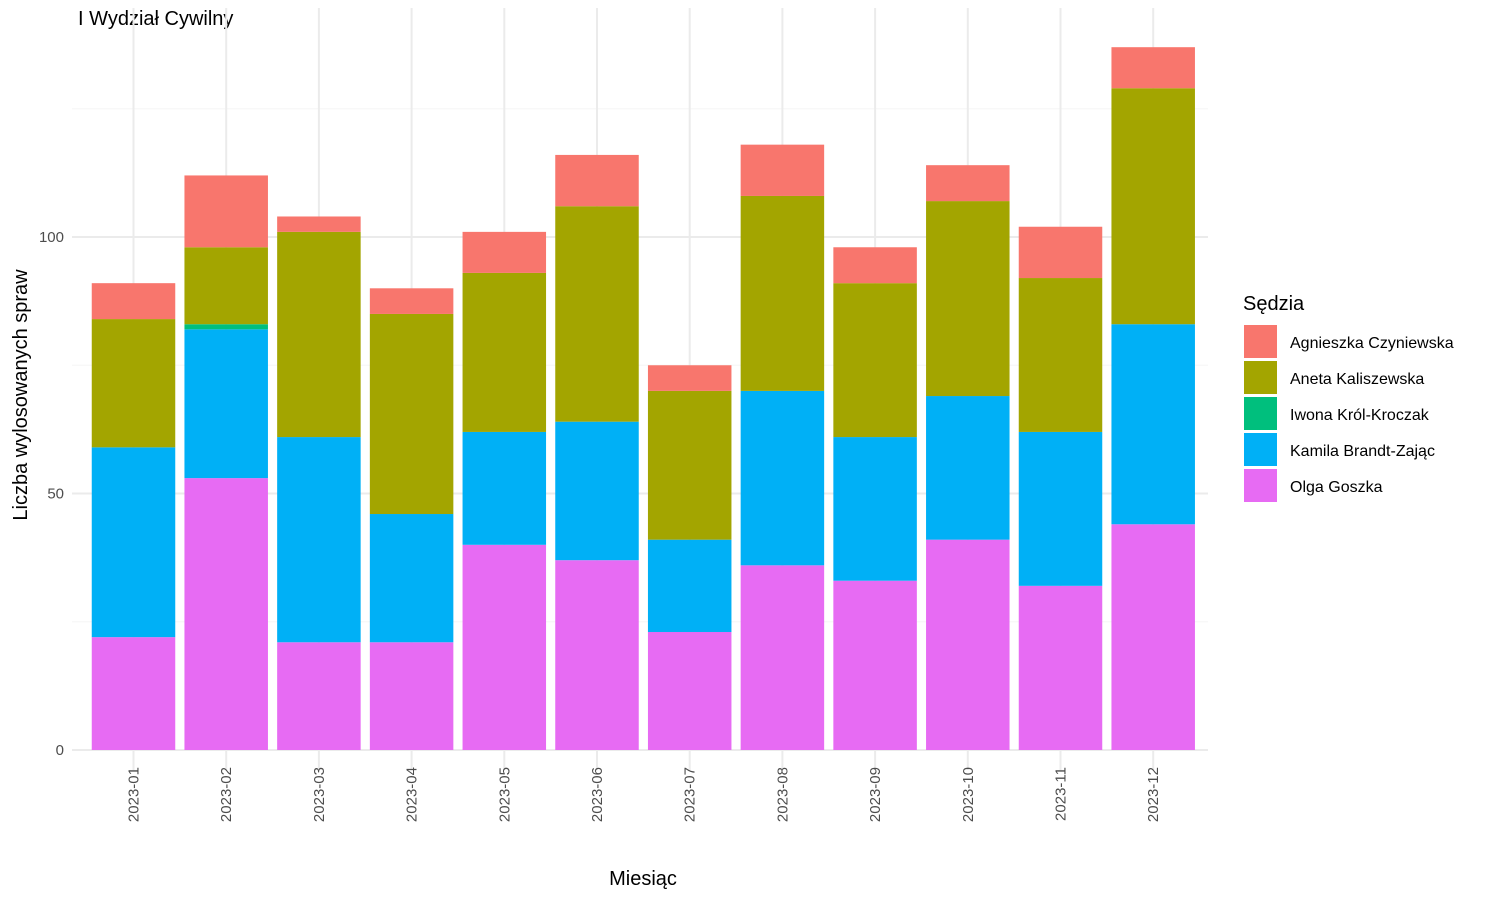 The height and width of the screenshot is (900, 1500). Describe the element at coordinates (1274, 304) in the screenshot. I see `legend-title: Sędzia` at that location.